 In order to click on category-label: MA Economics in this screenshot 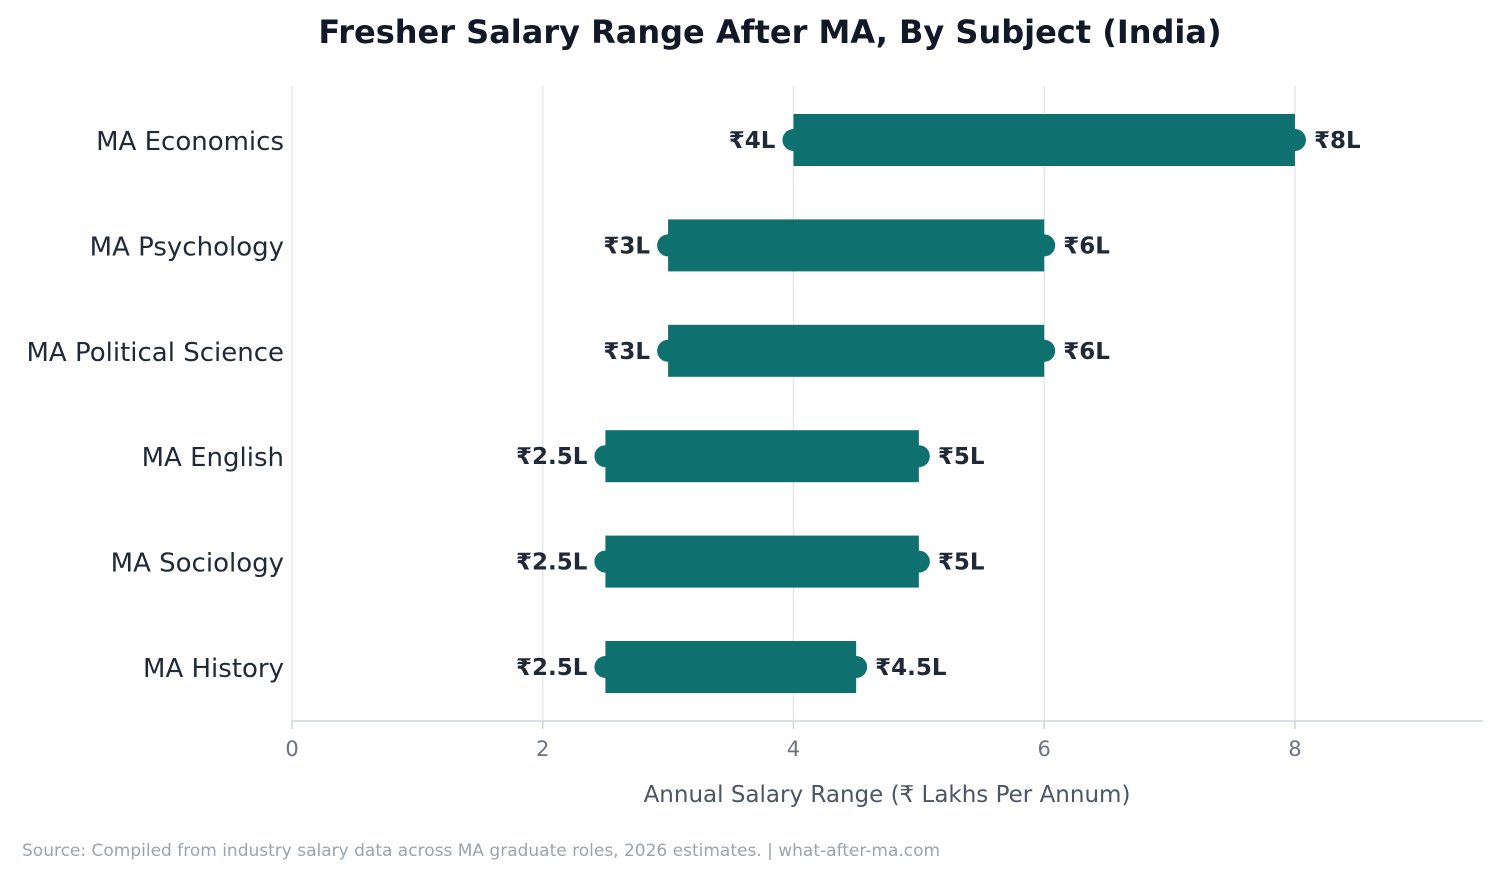, I will do `click(190, 142)`.